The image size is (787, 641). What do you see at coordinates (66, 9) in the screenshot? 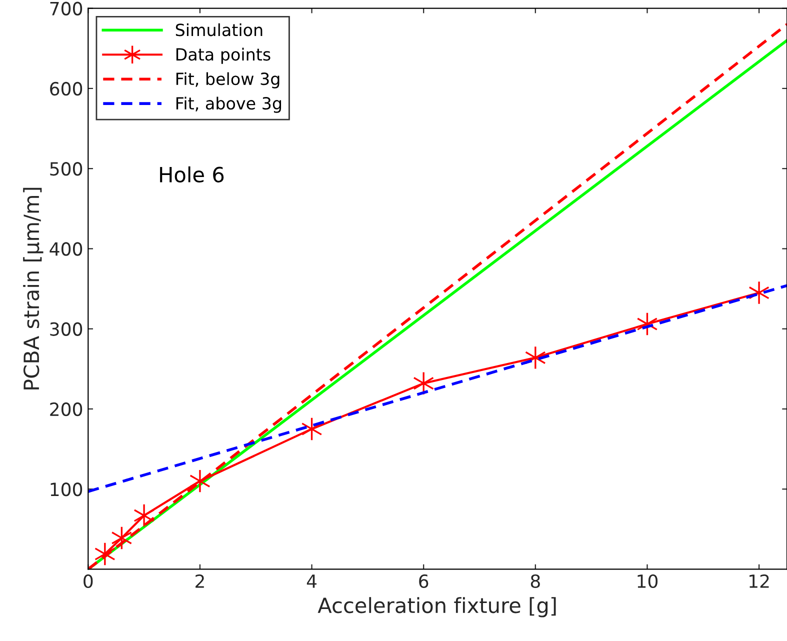
I see `y-tick-label: 700` at bounding box center [66, 9].